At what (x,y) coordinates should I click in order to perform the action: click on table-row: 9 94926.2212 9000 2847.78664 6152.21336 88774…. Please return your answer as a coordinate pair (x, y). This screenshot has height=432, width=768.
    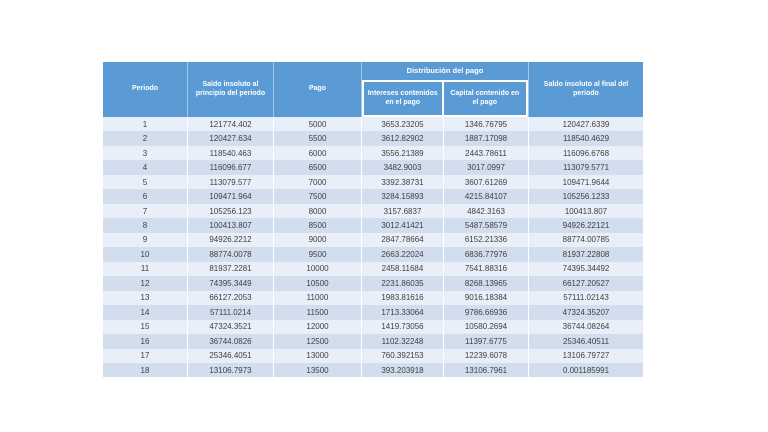
    Looking at the image, I should click on (373, 240).